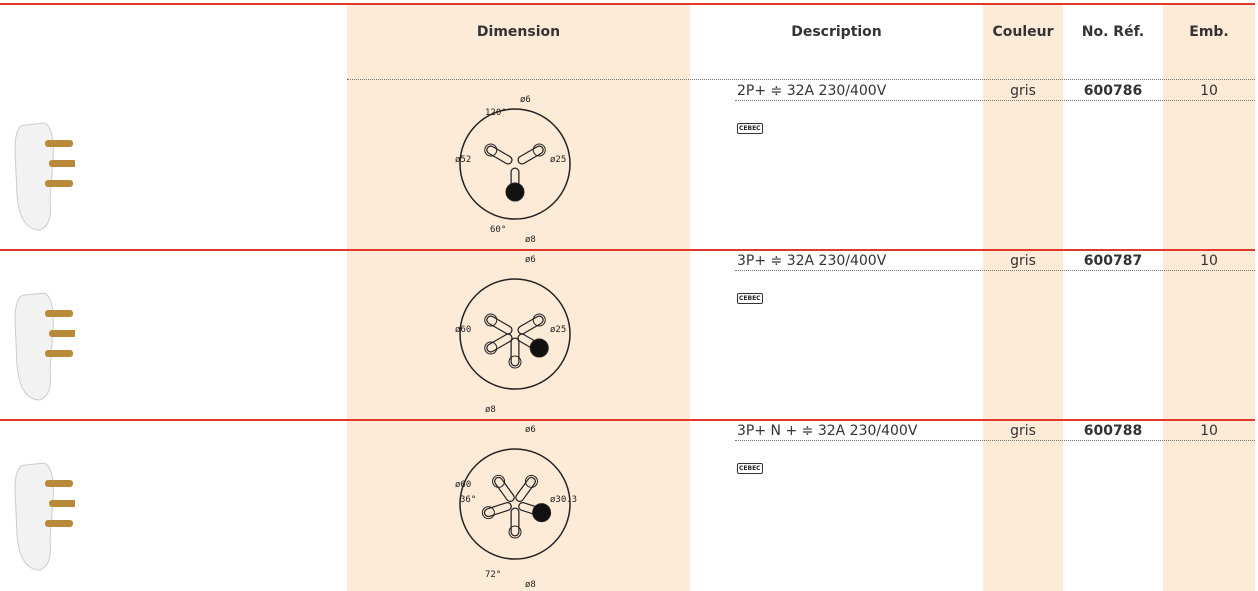 Image resolution: width=1258 pixels, height=591 pixels. I want to click on column-header: Dimension, so click(518, 32).